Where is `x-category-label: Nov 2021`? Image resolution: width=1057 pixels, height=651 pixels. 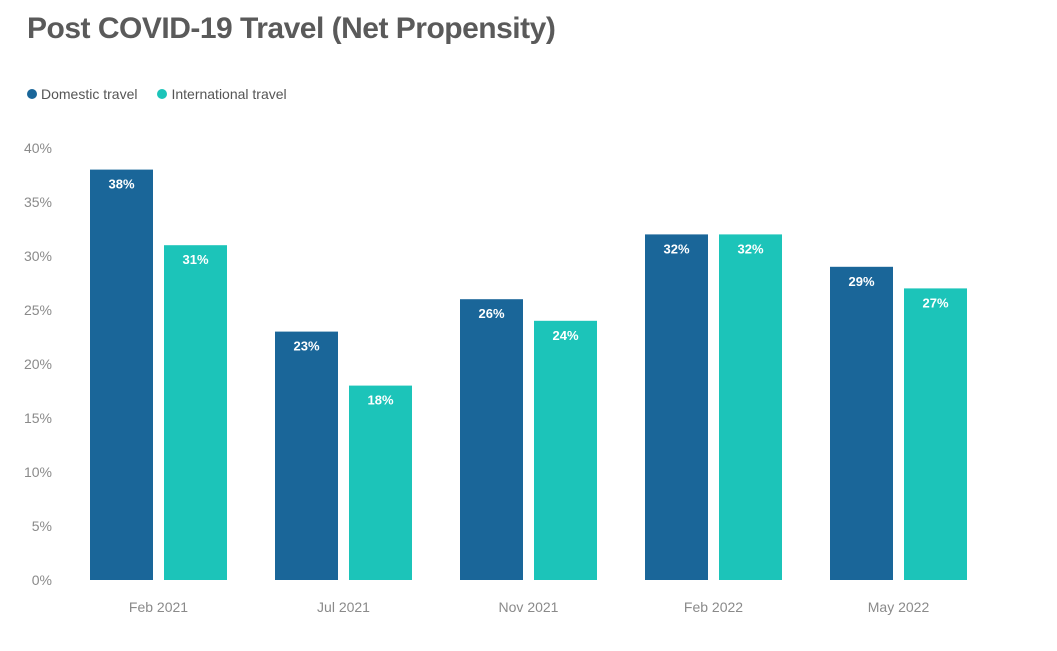
x-category-label: Nov 2021 is located at coordinates (529, 607).